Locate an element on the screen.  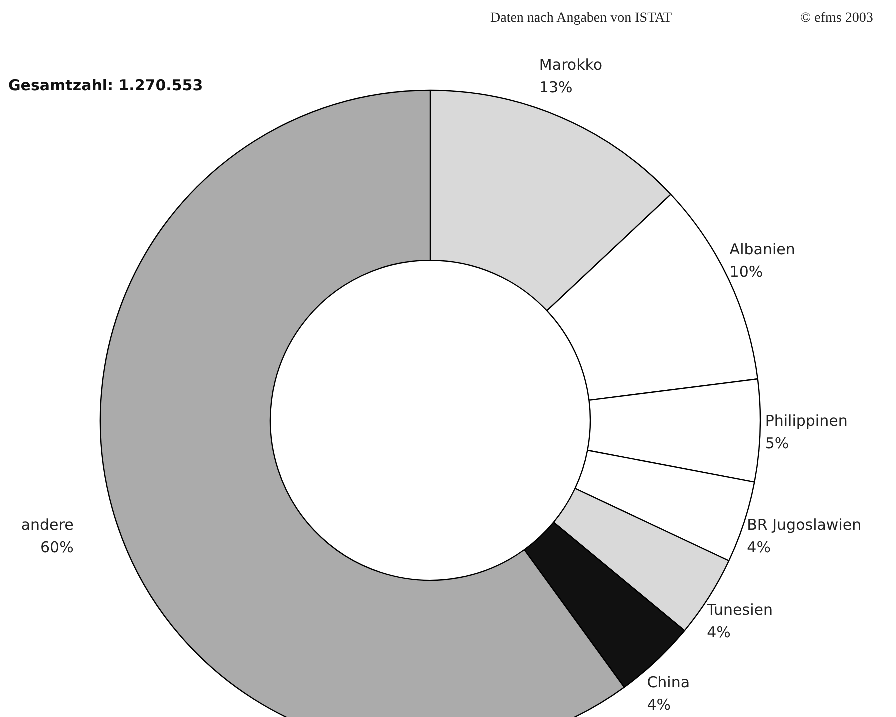
data-label: 5% is located at coordinates (777, 443).